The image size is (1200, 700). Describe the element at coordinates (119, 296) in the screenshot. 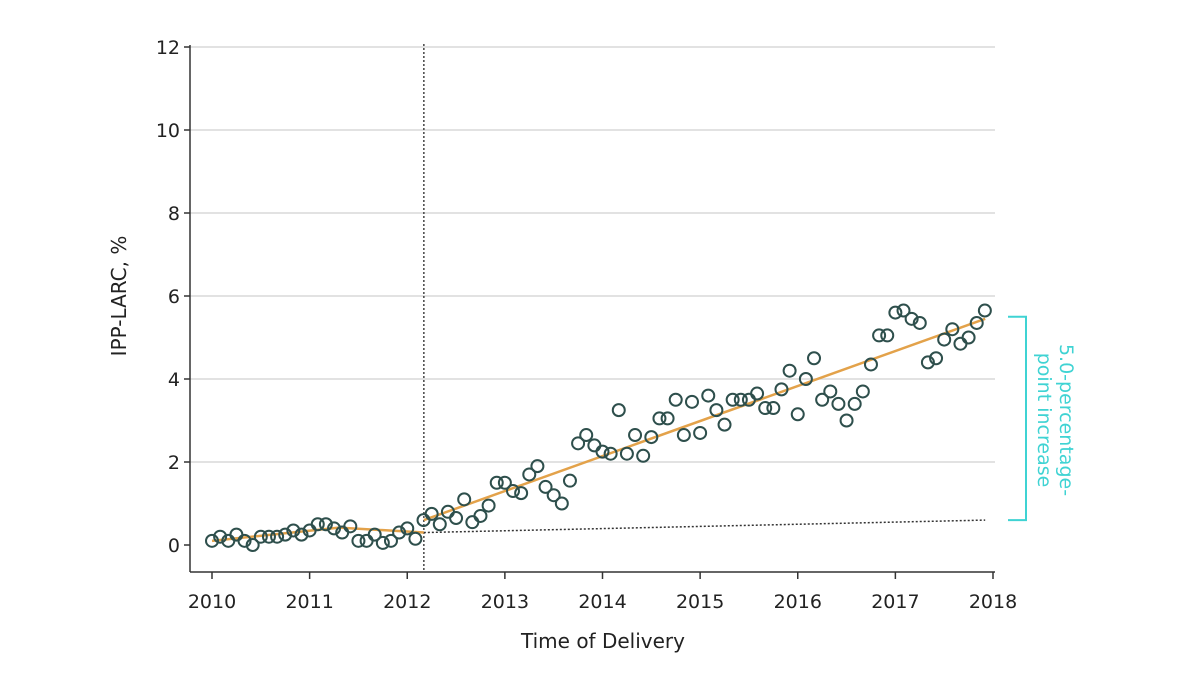

I see `y-axis-label: IPP-LARC, %` at that location.